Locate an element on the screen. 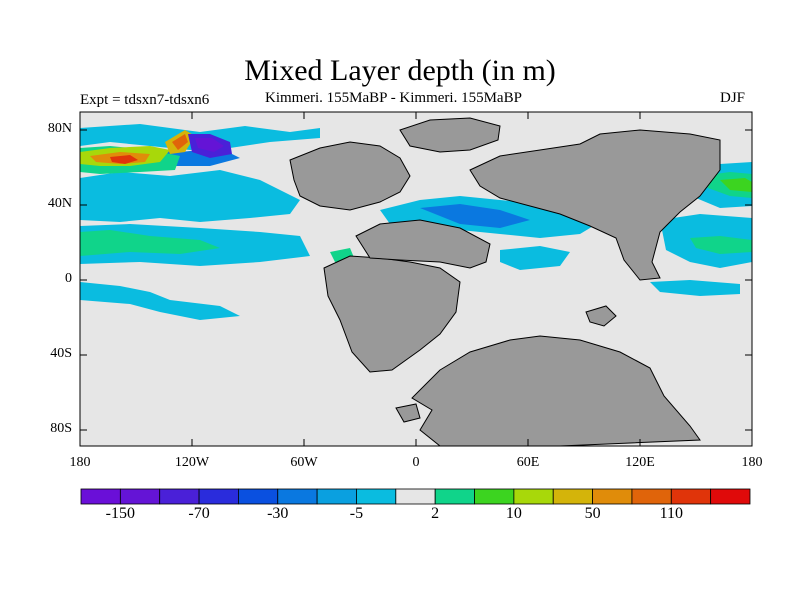  anomaly-region-cyan-south is located at coordinates (160, 301).